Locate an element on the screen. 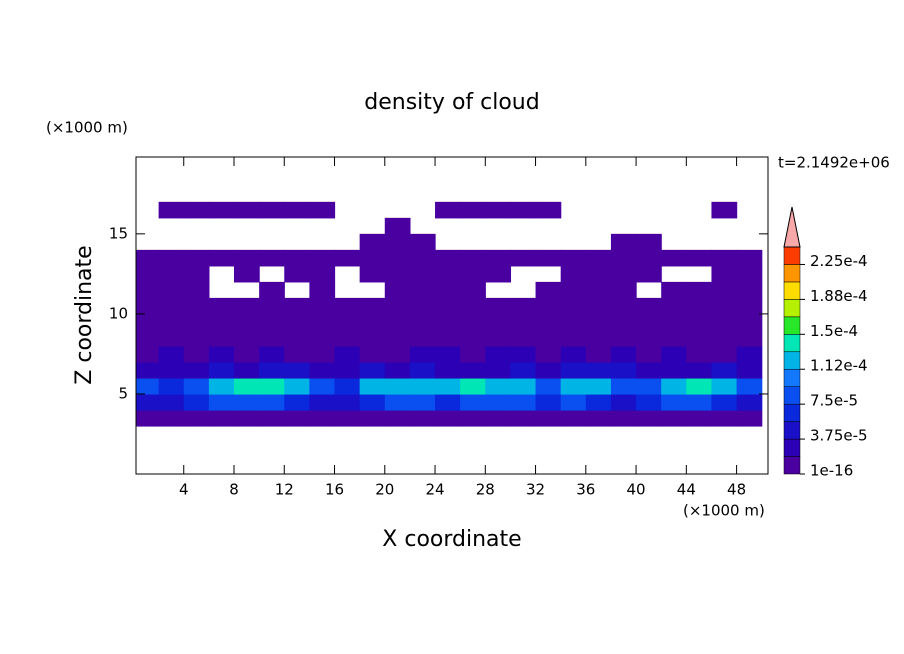 This screenshot has width=904, height=654. y-tick-label: 10 is located at coordinates (118, 313).